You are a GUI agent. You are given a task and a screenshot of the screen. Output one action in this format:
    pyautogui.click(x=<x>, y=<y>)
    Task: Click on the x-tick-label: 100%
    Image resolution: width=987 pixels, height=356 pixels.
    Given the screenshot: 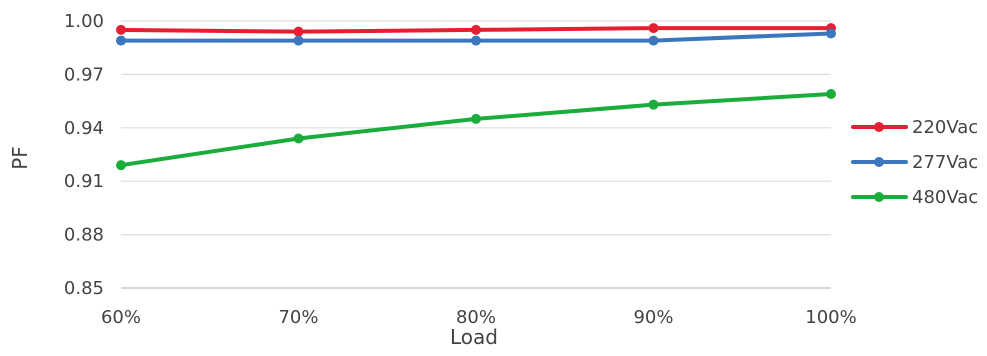 What is the action you would take?
    pyautogui.click(x=830, y=317)
    